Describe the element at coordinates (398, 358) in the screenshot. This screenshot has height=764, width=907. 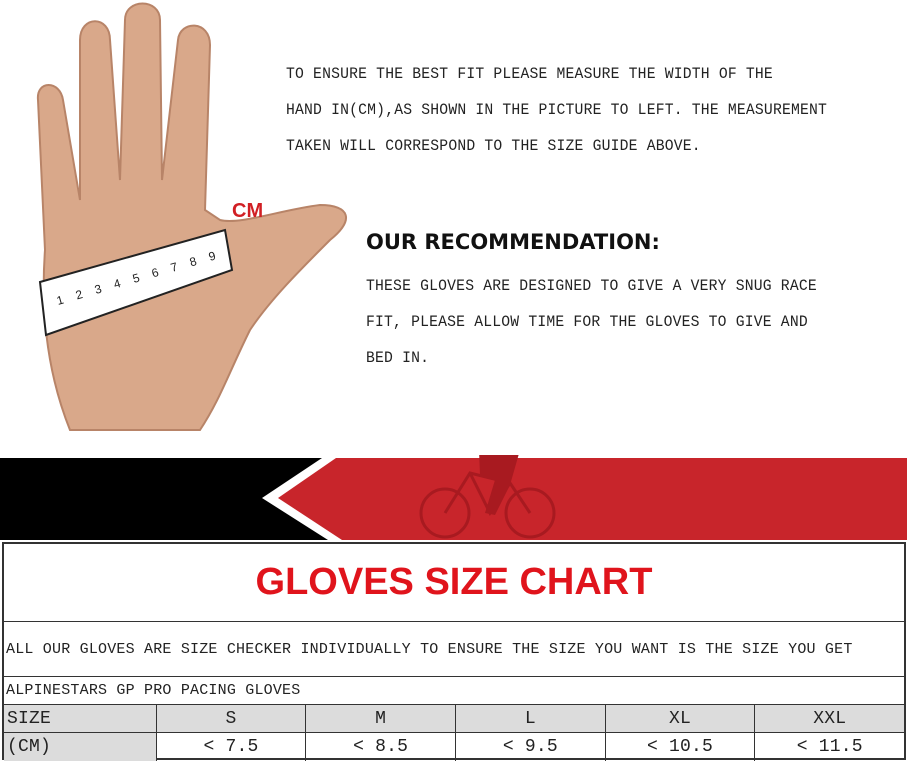
I see `rec-line: BED IN.` at that location.